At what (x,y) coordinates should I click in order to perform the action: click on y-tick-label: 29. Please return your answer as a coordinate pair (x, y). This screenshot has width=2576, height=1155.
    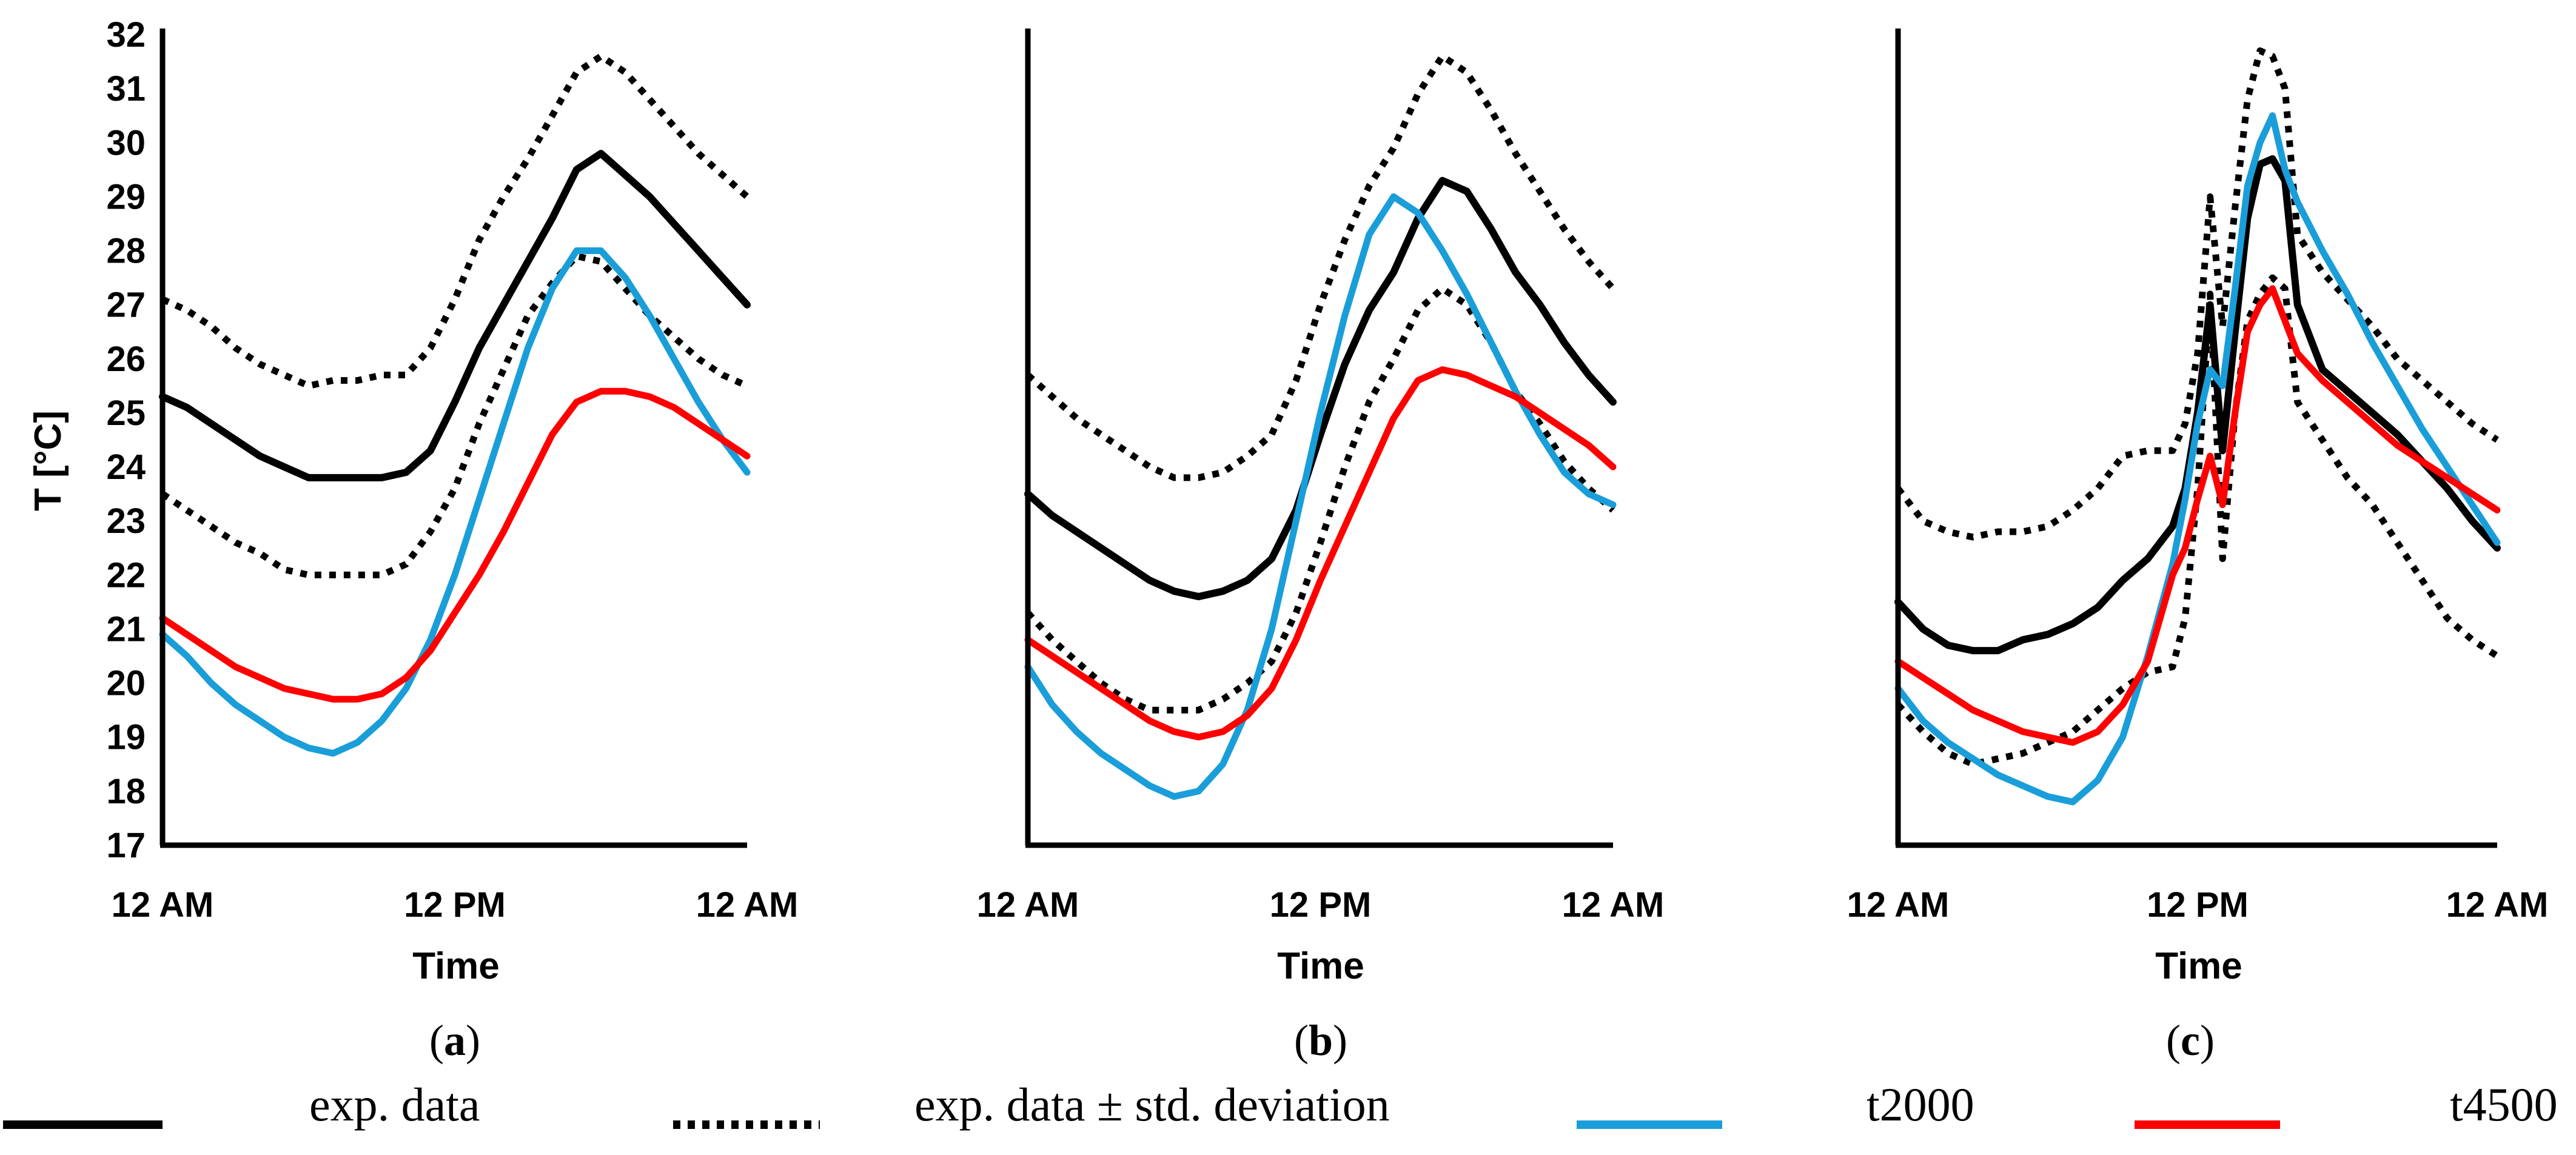
    Looking at the image, I should click on (126, 197).